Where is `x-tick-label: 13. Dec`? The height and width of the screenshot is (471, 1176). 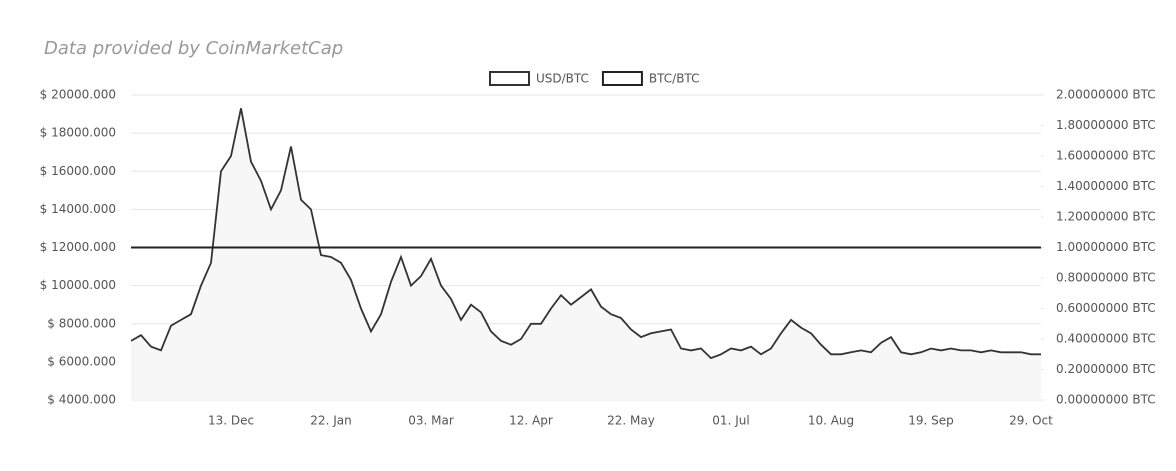 x-tick-label: 13. Dec is located at coordinates (231, 421).